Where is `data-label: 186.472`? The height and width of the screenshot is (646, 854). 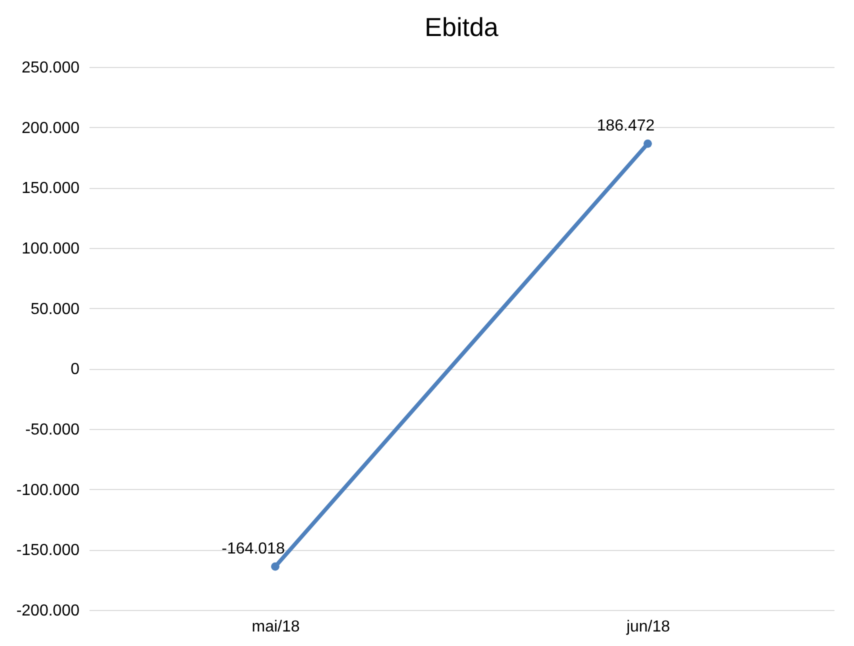 data-label: 186.472 is located at coordinates (625, 126).